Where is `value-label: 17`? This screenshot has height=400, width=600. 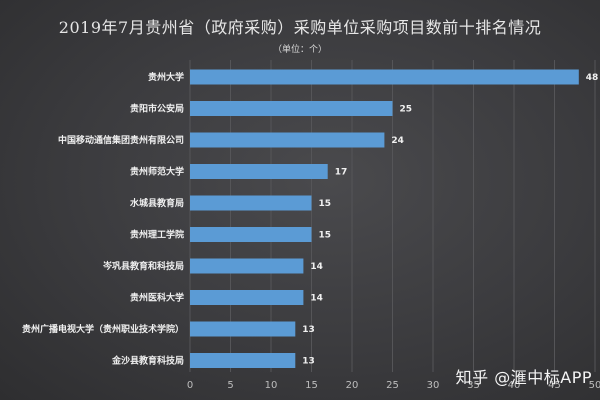 value-label: 17 is located at coordinates (341, 173).